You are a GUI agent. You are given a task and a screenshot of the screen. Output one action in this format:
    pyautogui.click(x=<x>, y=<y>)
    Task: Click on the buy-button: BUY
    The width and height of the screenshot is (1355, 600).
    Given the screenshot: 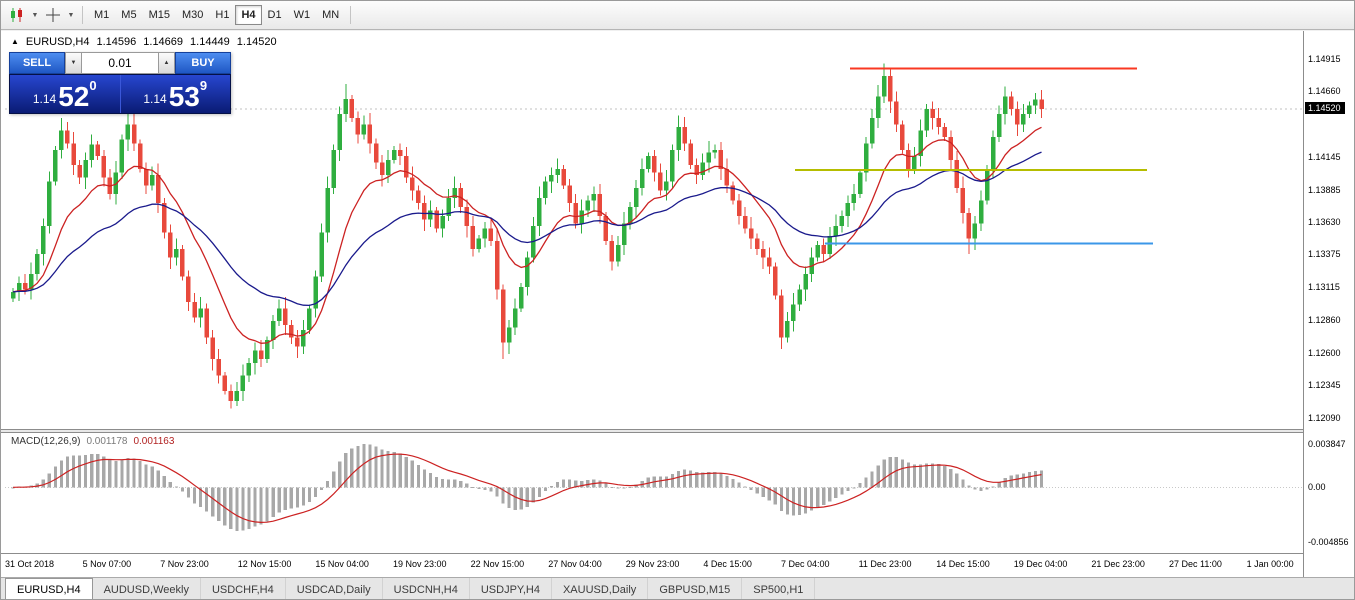 What is the action you would take?
    pyautogui.click(x=203, y=63)
    